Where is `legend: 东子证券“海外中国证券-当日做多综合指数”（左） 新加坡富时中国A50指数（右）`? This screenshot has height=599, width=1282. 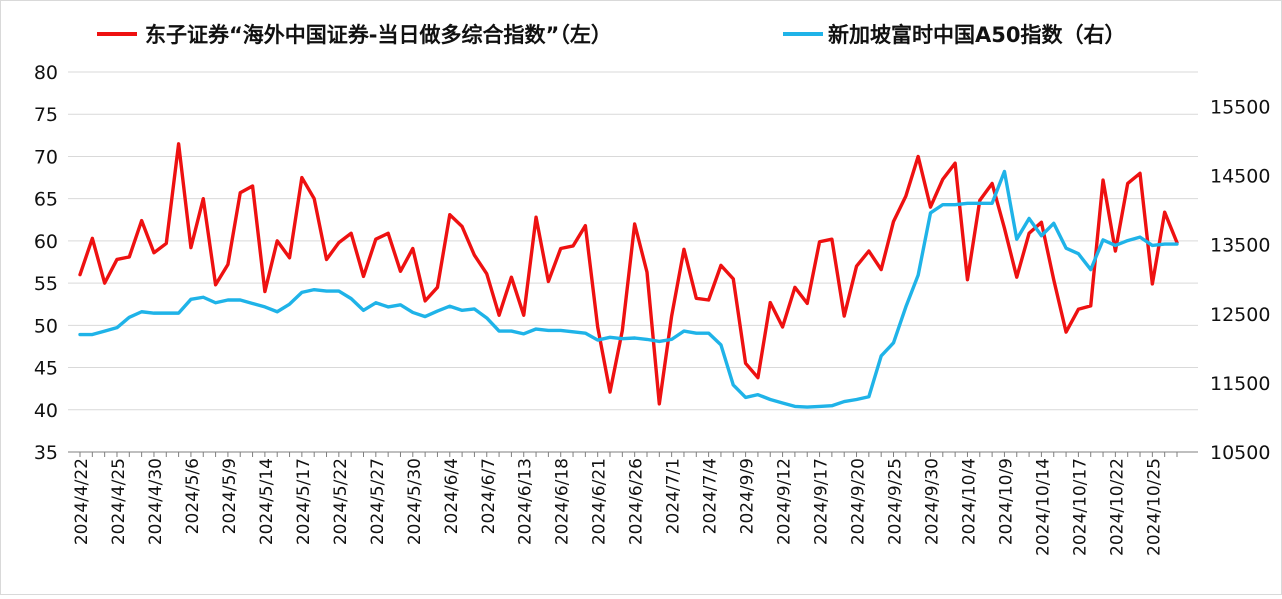
legend: 东子证券“海外中国证券-当日做多综合指数”（左） 新加坡富时中国A50指数（右） is located at coordinates (611, 35).